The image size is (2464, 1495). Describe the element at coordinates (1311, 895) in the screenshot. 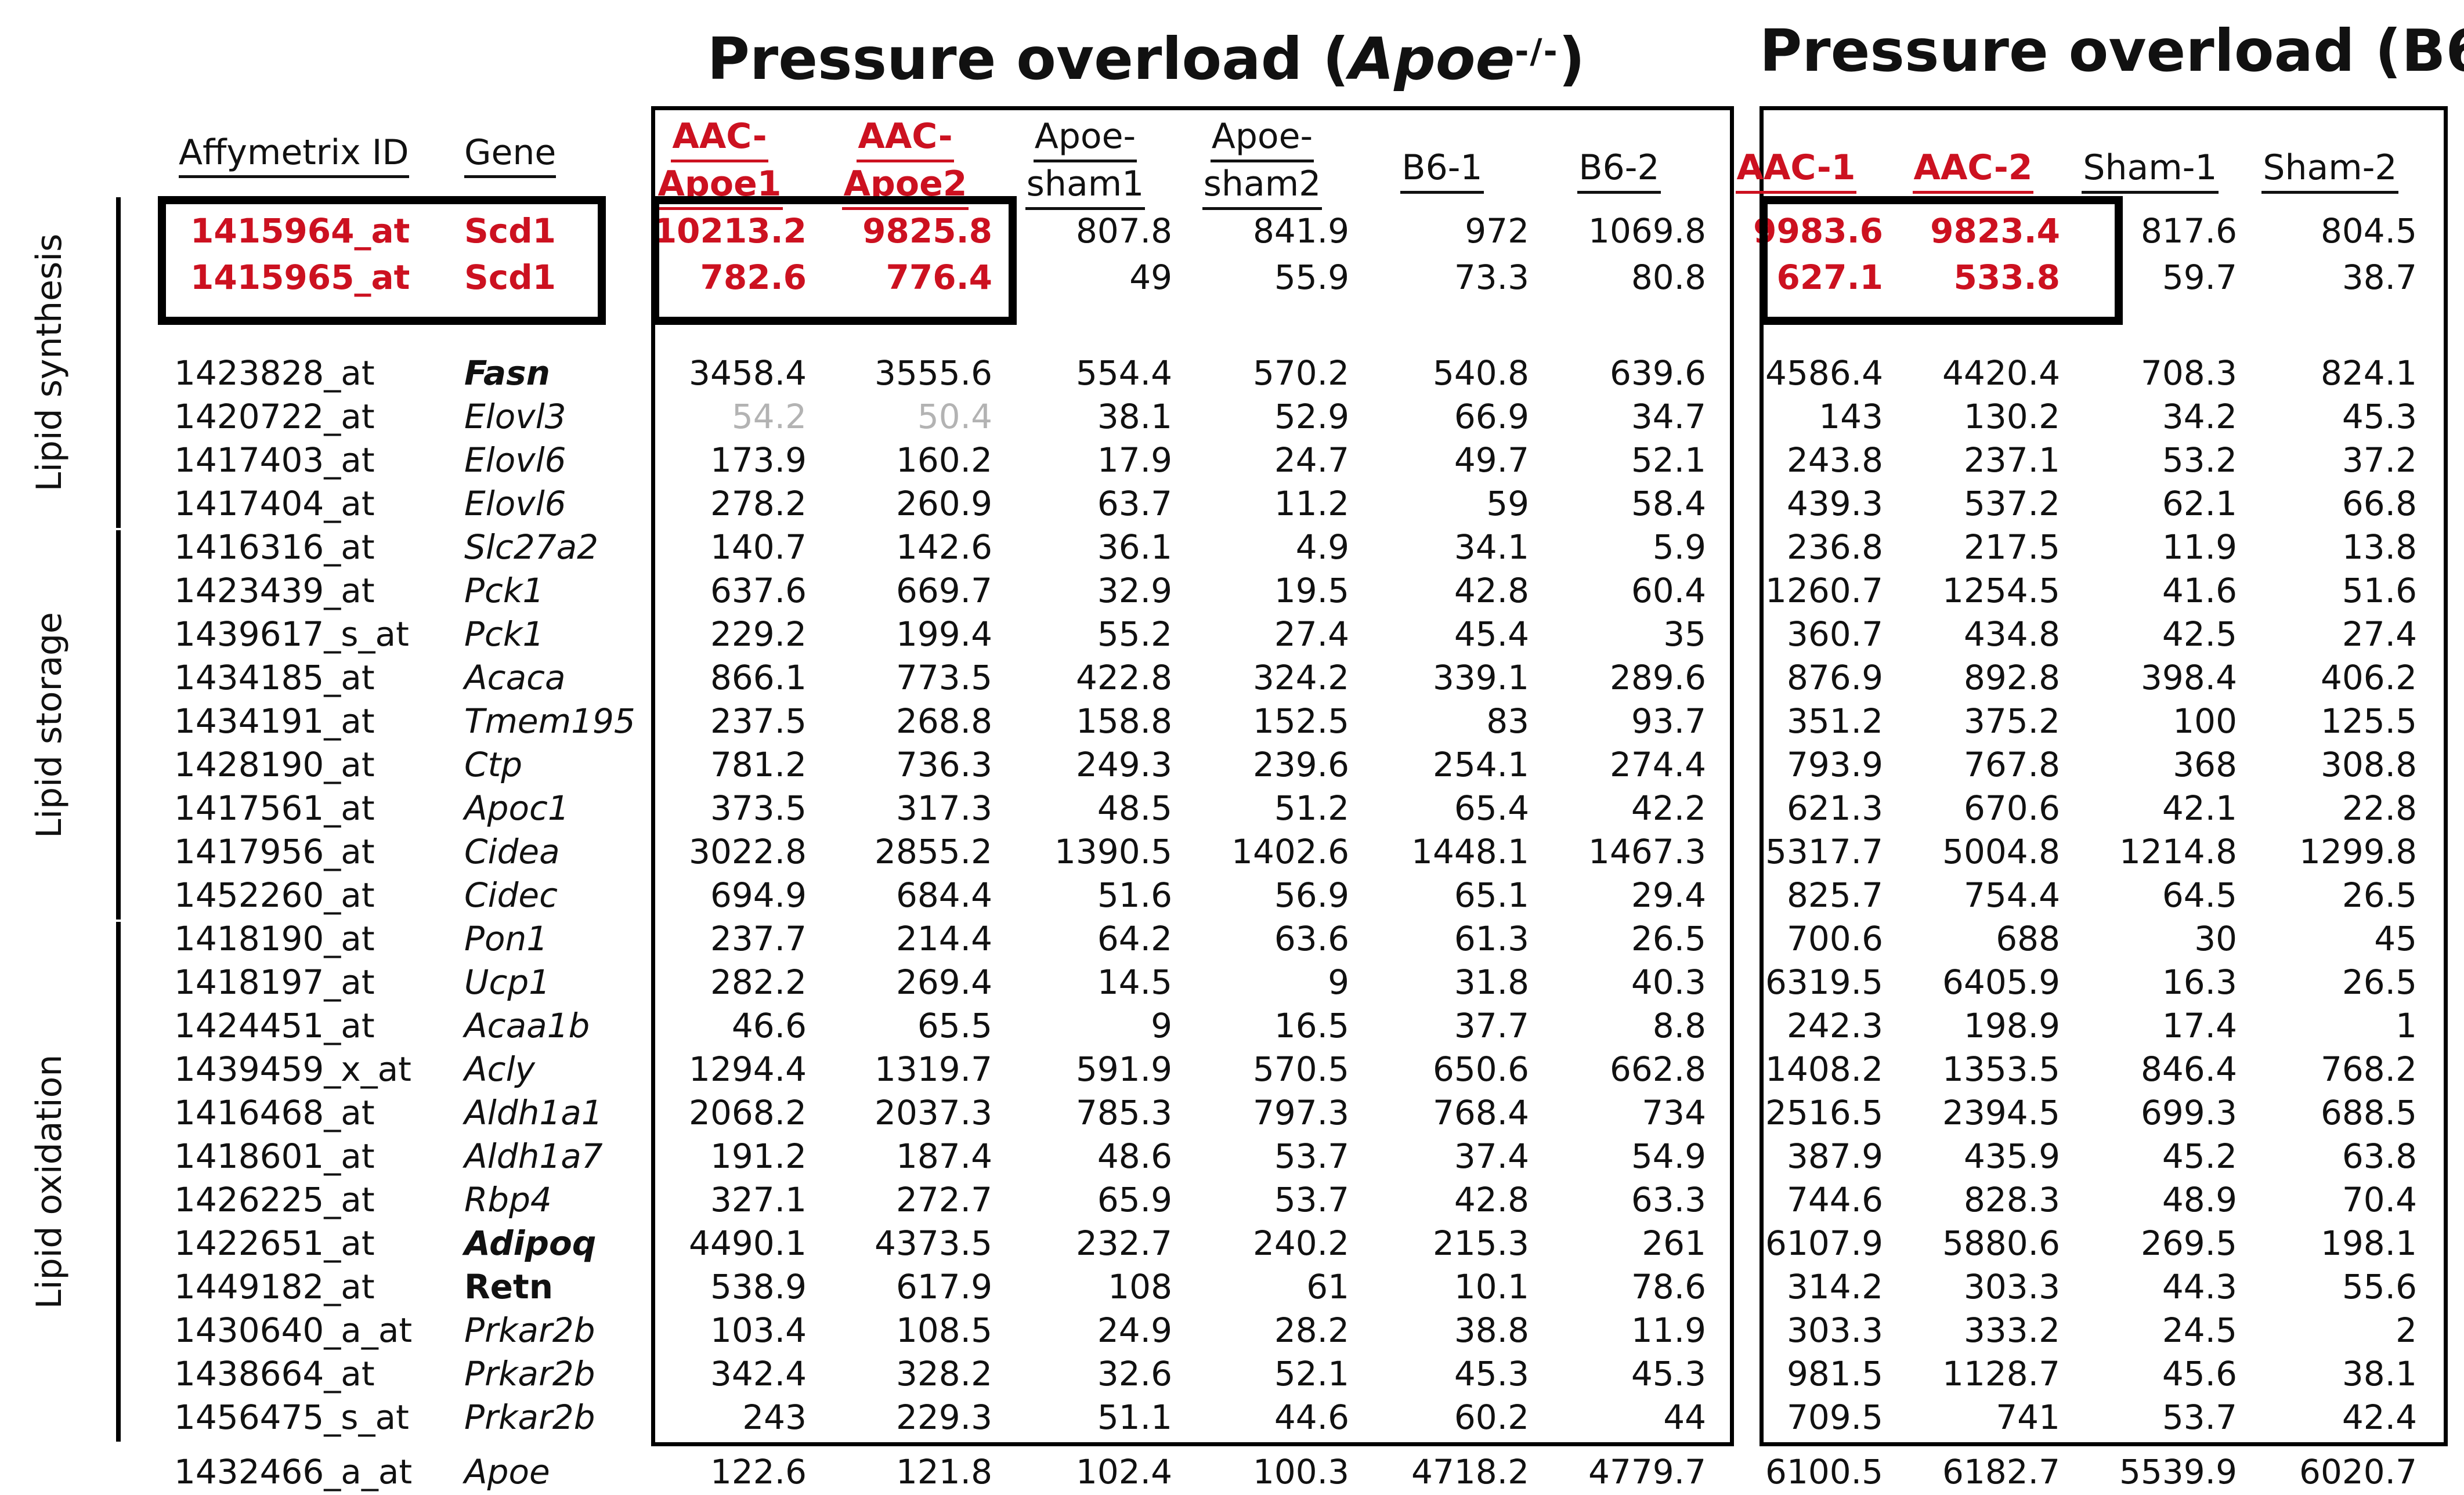

I see `value-cell: 56.9` at that location.